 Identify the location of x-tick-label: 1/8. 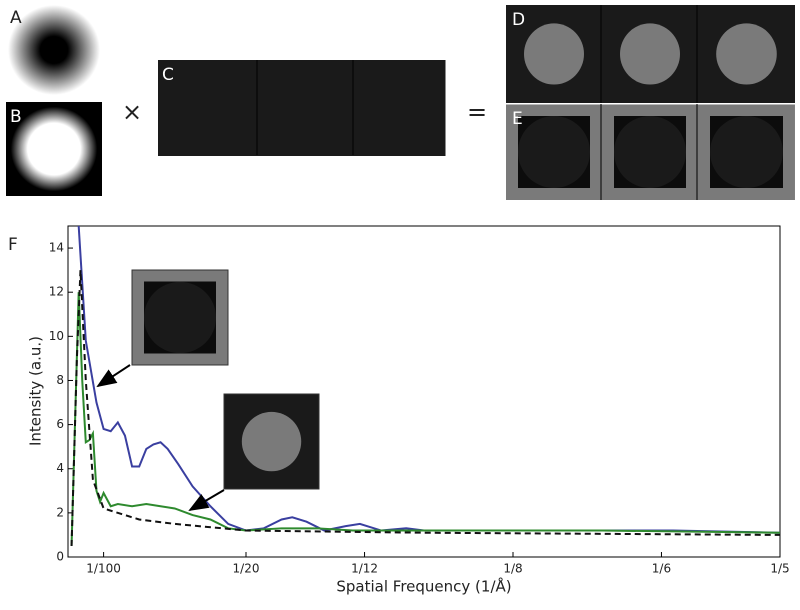
(512, 569).